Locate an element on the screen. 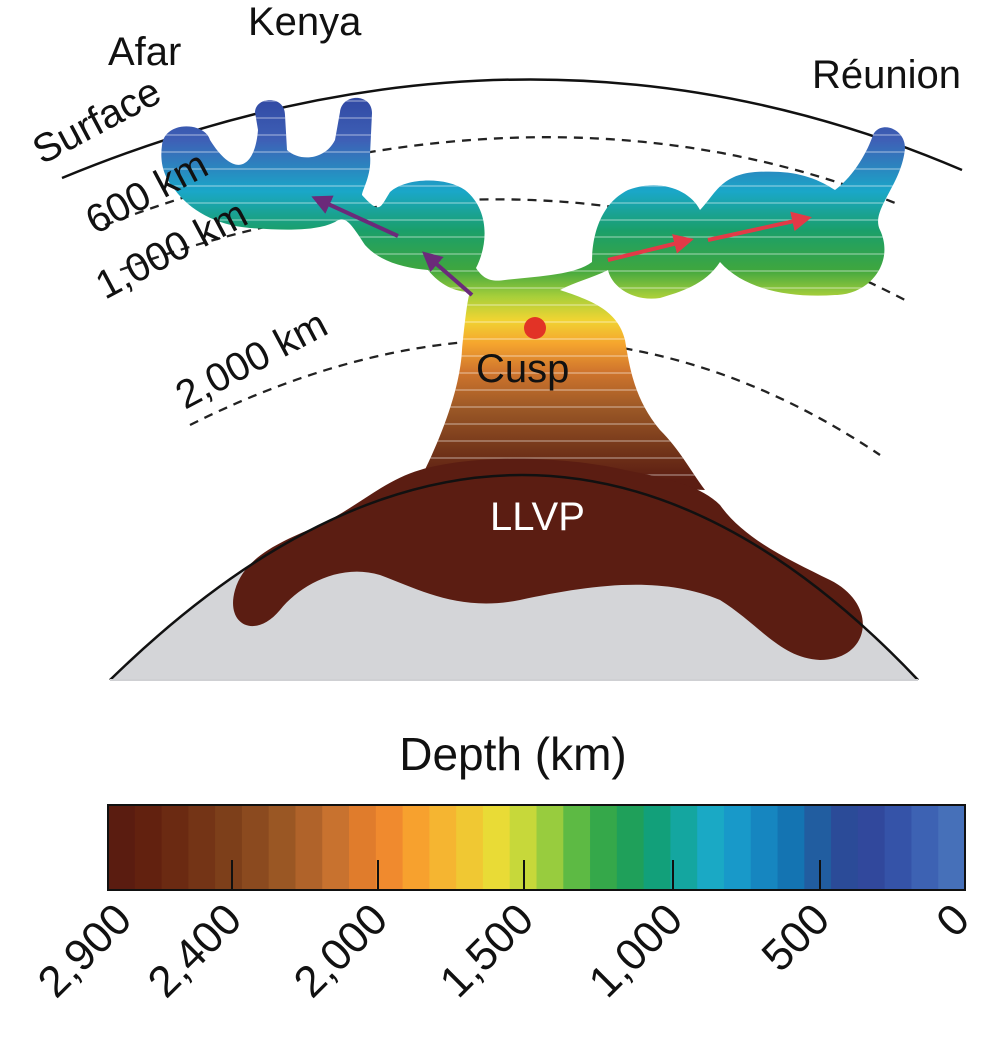  llvp-region is located at coordinates (548, 559).